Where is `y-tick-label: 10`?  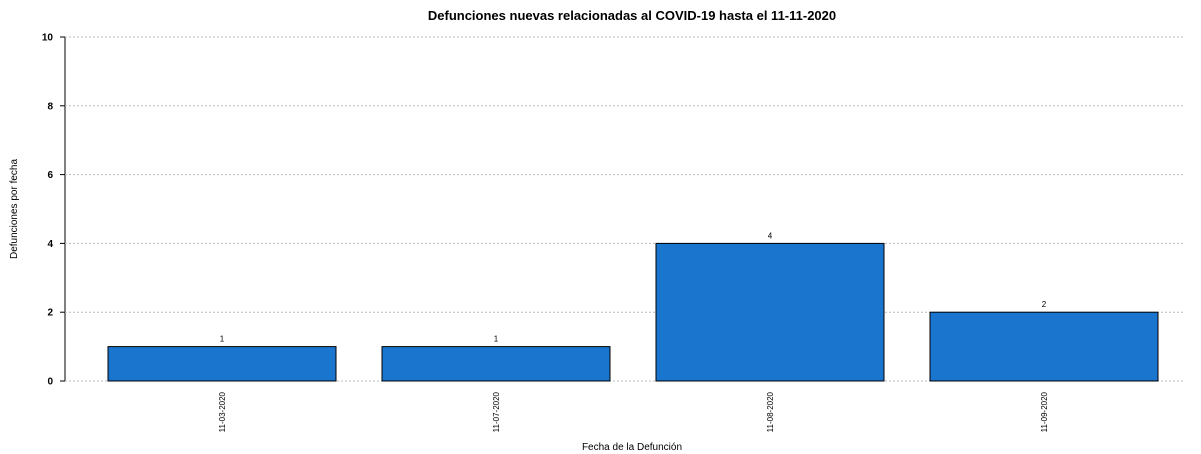
y-tick-label: 10 is located at coordinates (48, 38).